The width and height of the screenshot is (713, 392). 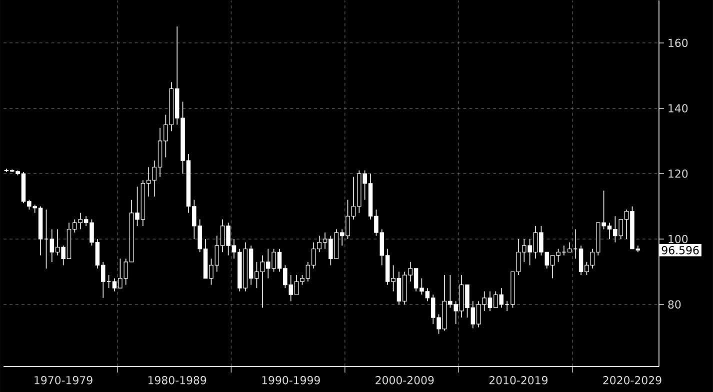 I want to click on x-tick-label: 1980-1989, so click(x=177, y=380).